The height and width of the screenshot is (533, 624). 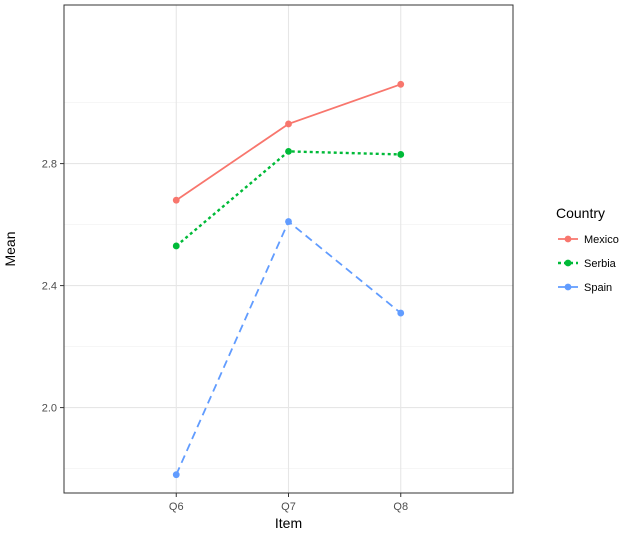 What do you see at coordinates (288, 507) in the screenshot?
I see `x-tick-label: Q7` at bounding box center [288, 507].